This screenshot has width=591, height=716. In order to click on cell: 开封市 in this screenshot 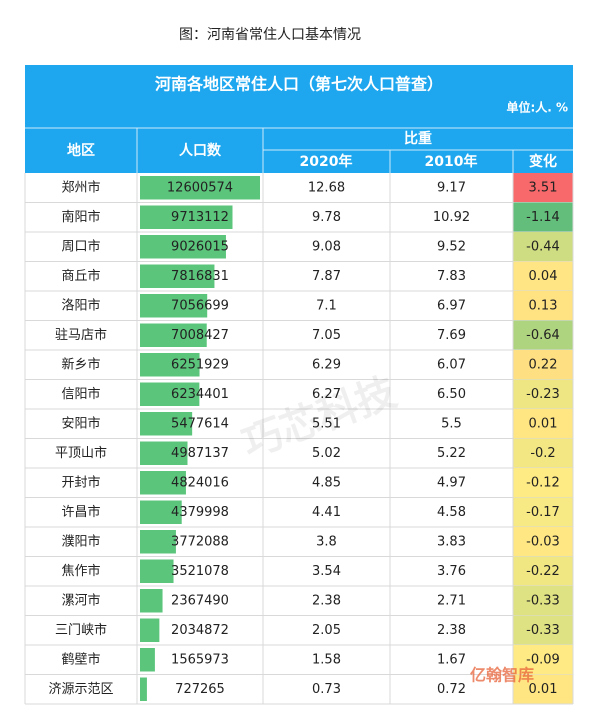, I will do `click(80, 482)`.